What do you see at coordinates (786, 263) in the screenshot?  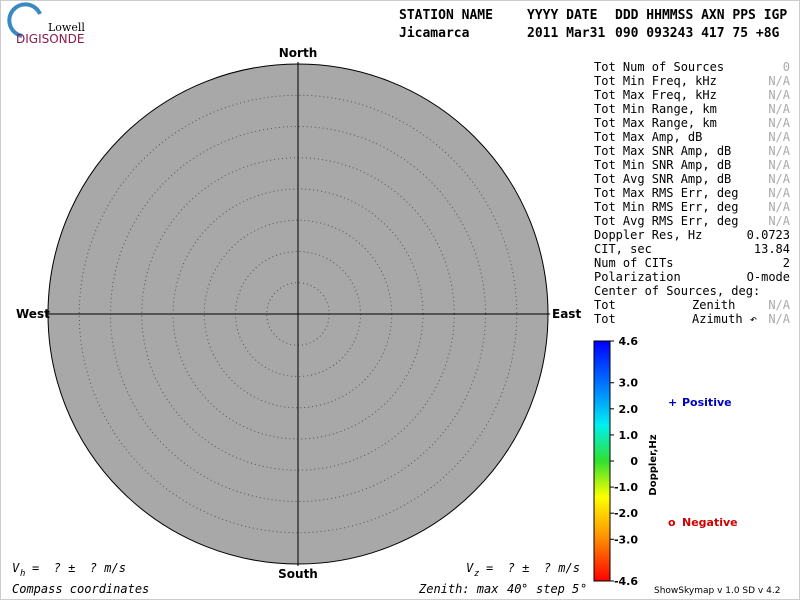 I see `stat-value: 2` at bounding box center [786, 263].